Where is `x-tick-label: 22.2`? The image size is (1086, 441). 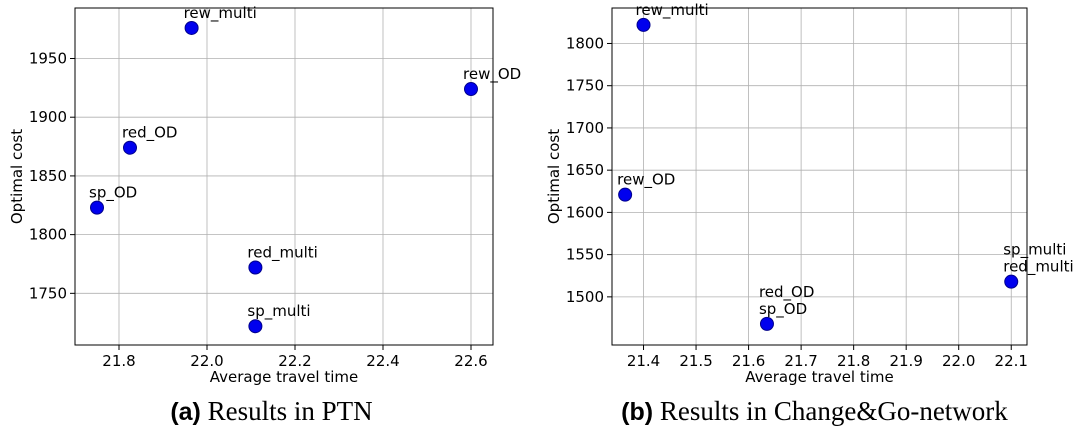 x-tick-label: 22.2 is located at coordinates (294, 361).